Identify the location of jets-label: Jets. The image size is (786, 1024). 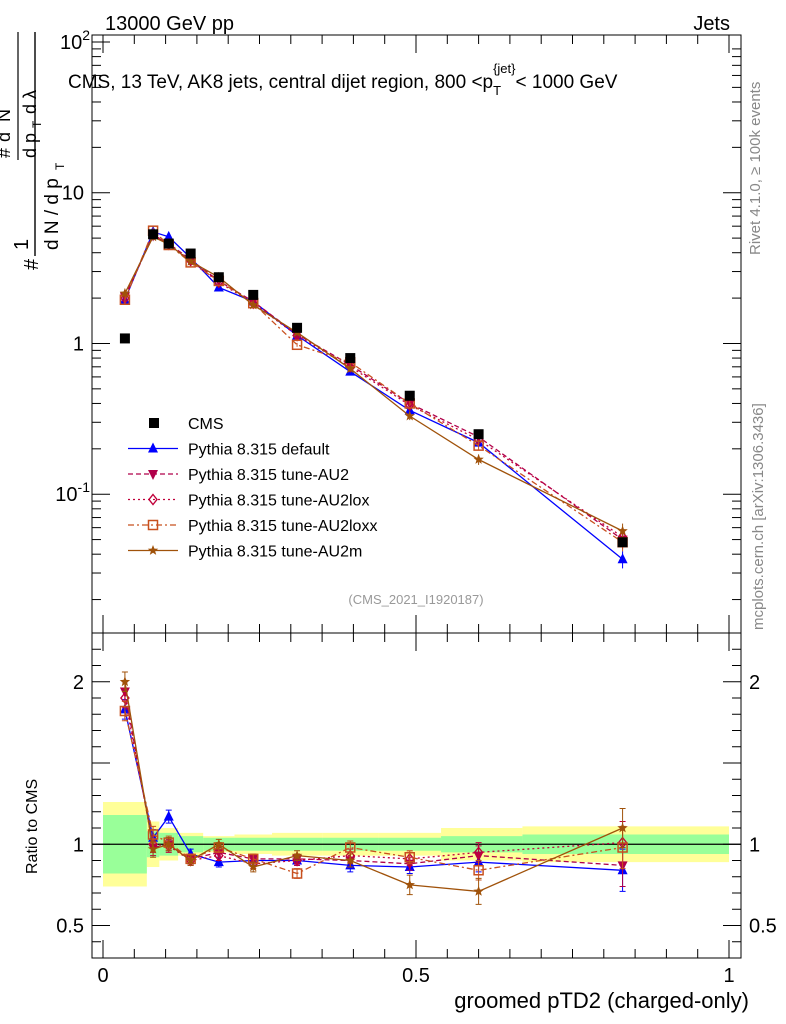
(711, 24).